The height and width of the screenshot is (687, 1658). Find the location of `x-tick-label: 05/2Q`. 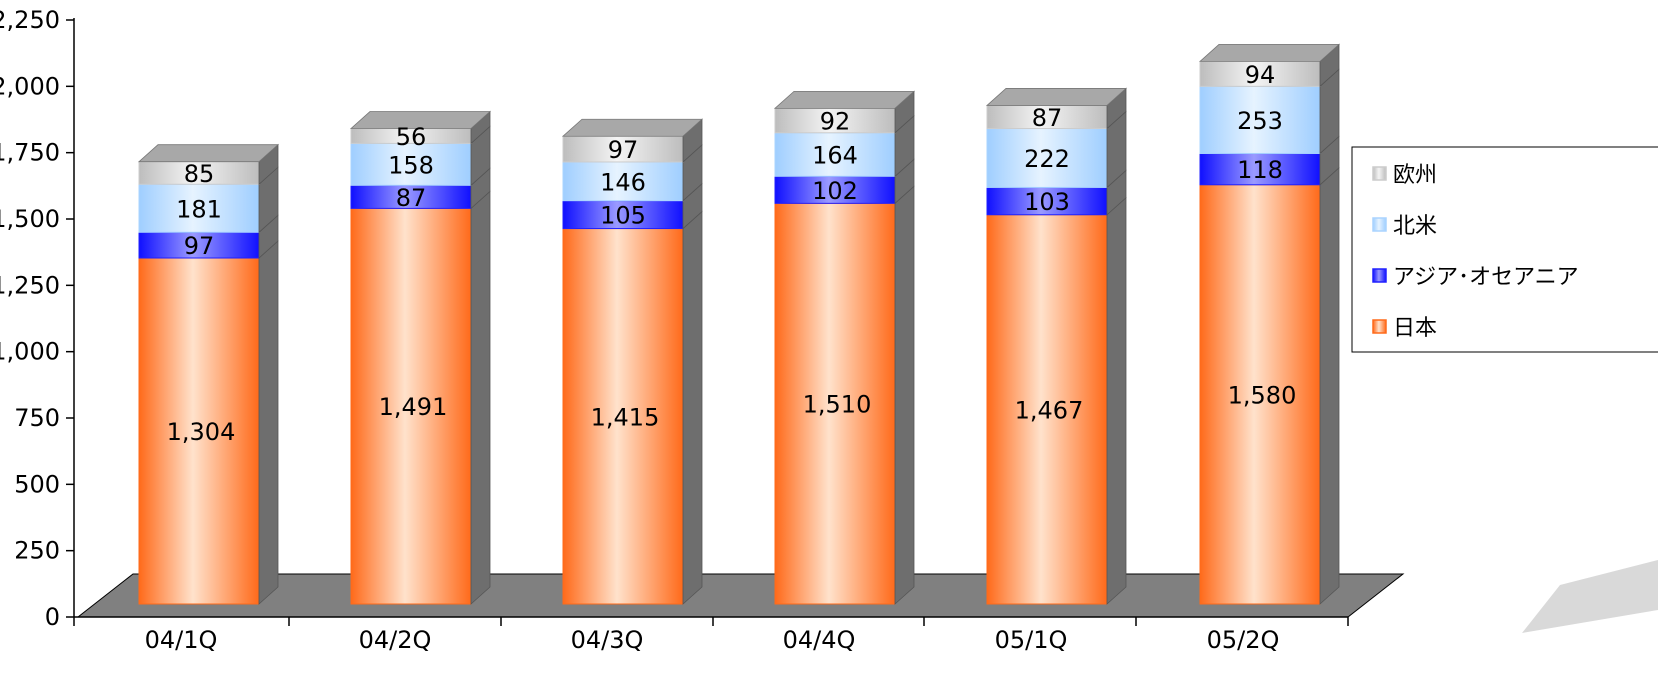

x-tick-label: 05/2Q is located at coordinates (1243, 640).